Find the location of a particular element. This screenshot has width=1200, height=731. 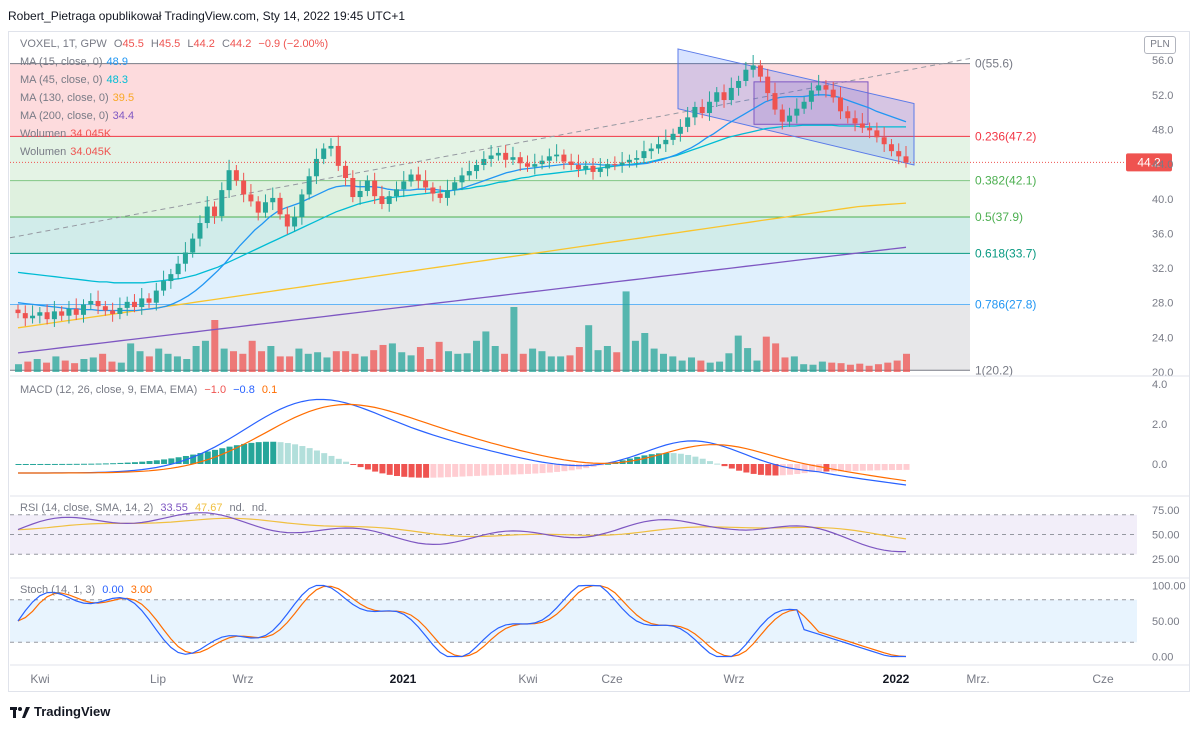

tradingview-footer: TradingView is located at coordinates (60, 711).